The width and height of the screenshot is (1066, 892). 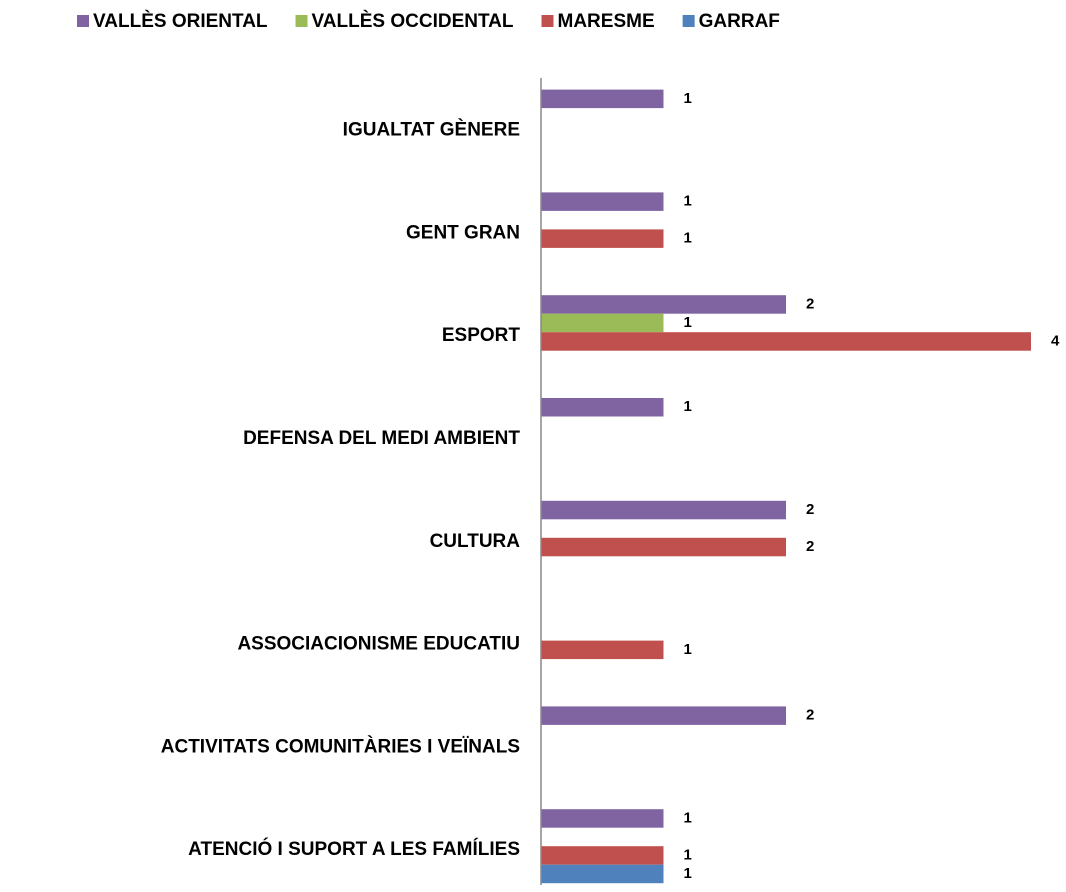 What do you see at coordinates (354, 849) in the screenshot?
I see `category-label: ATENCIÓ I SUPORT A LES FAMÍLIES` at bounding box center [354, 849].